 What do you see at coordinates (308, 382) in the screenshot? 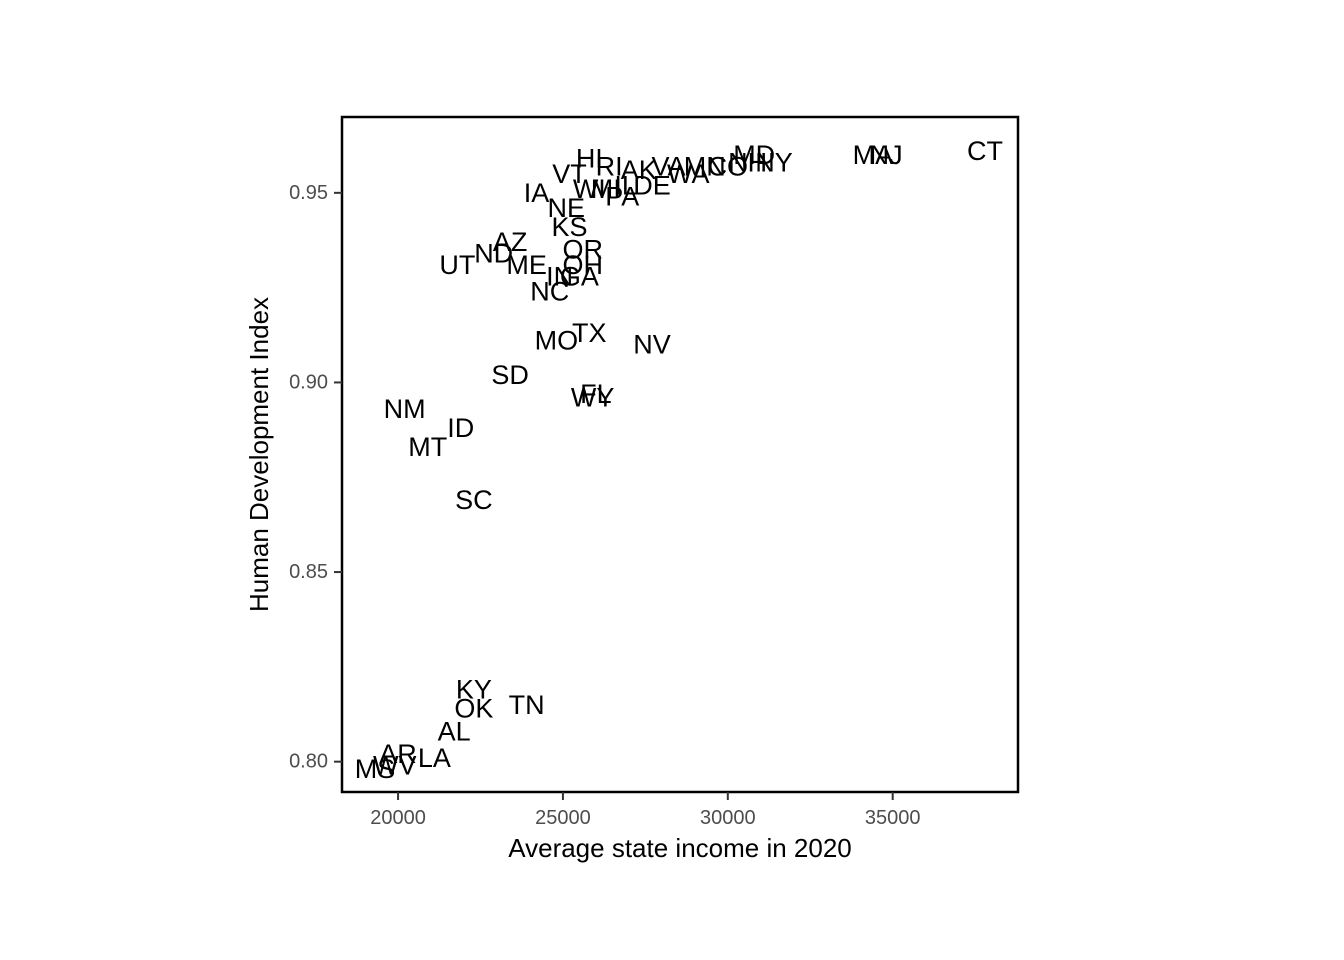
I see `y-tick-label: 0.90` at bounding box center [308, 382].